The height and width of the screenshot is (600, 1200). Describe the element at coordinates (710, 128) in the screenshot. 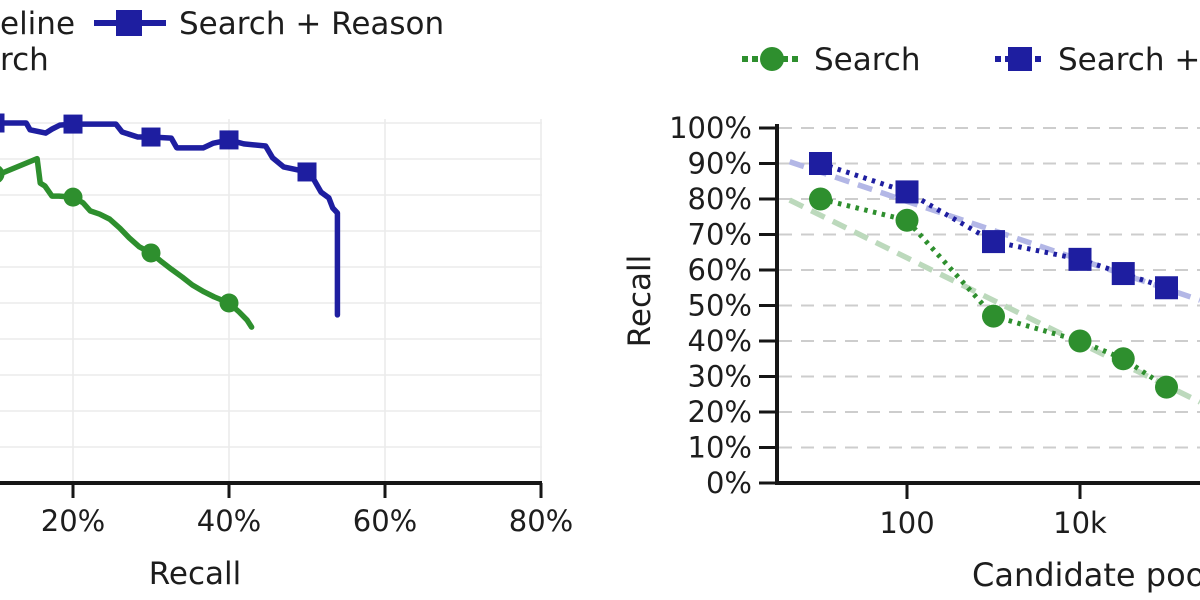

I see `right-ytick-label: 100%` at that location.